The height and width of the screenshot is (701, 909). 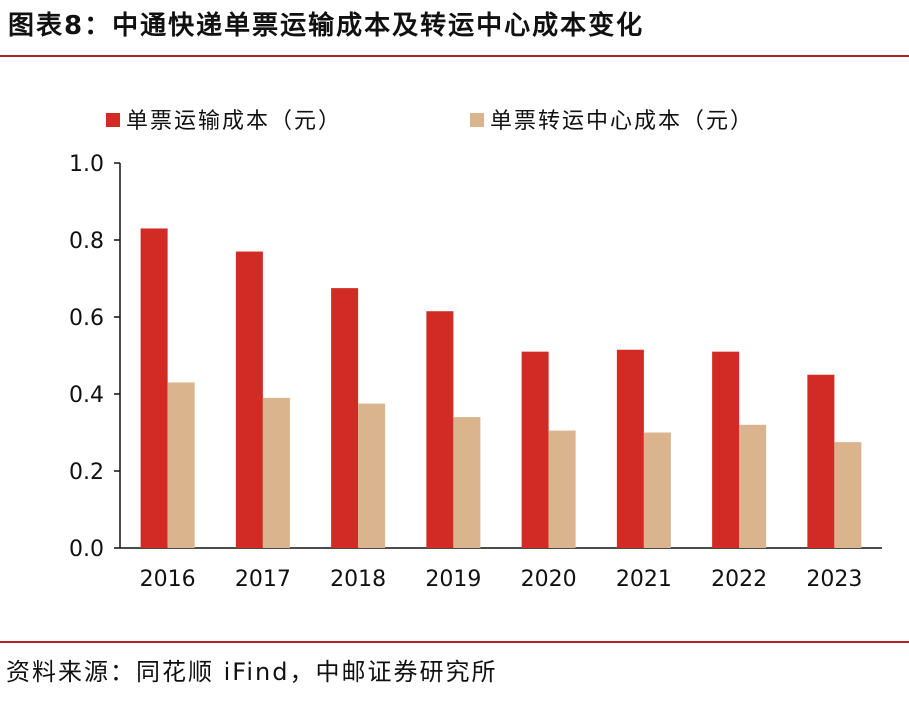 I want to click on y-tick-label: 1.0, so click(x=86, y=164).